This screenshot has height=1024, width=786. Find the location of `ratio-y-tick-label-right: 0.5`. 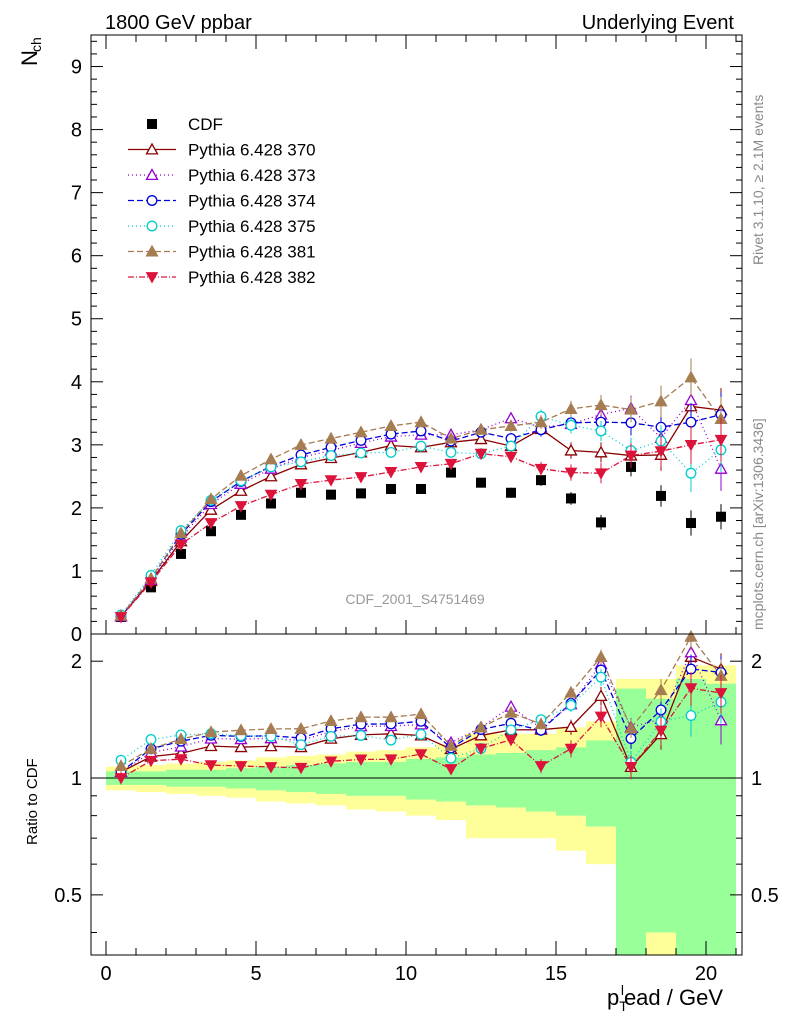

ratio-y-tick-label-right: 0.5 is located at coordinates (765, 896).